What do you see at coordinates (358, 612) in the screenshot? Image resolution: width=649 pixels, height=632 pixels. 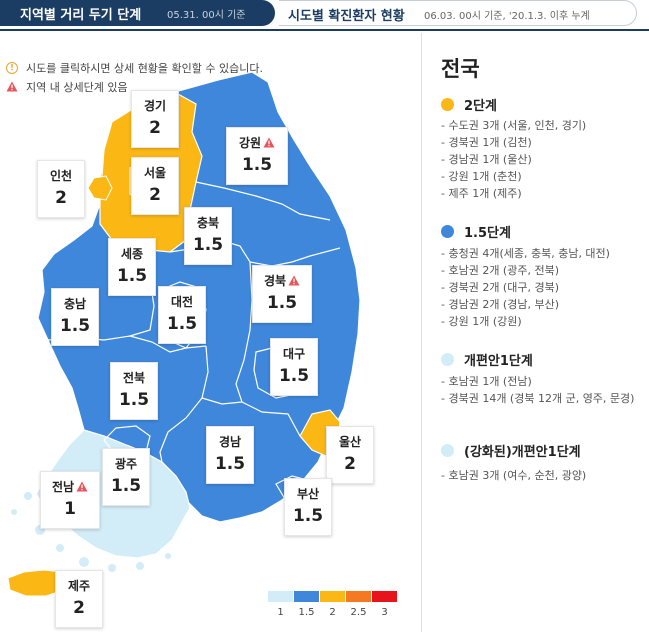 I see `scale-label: 2.5` at bounding box center [358, 612].